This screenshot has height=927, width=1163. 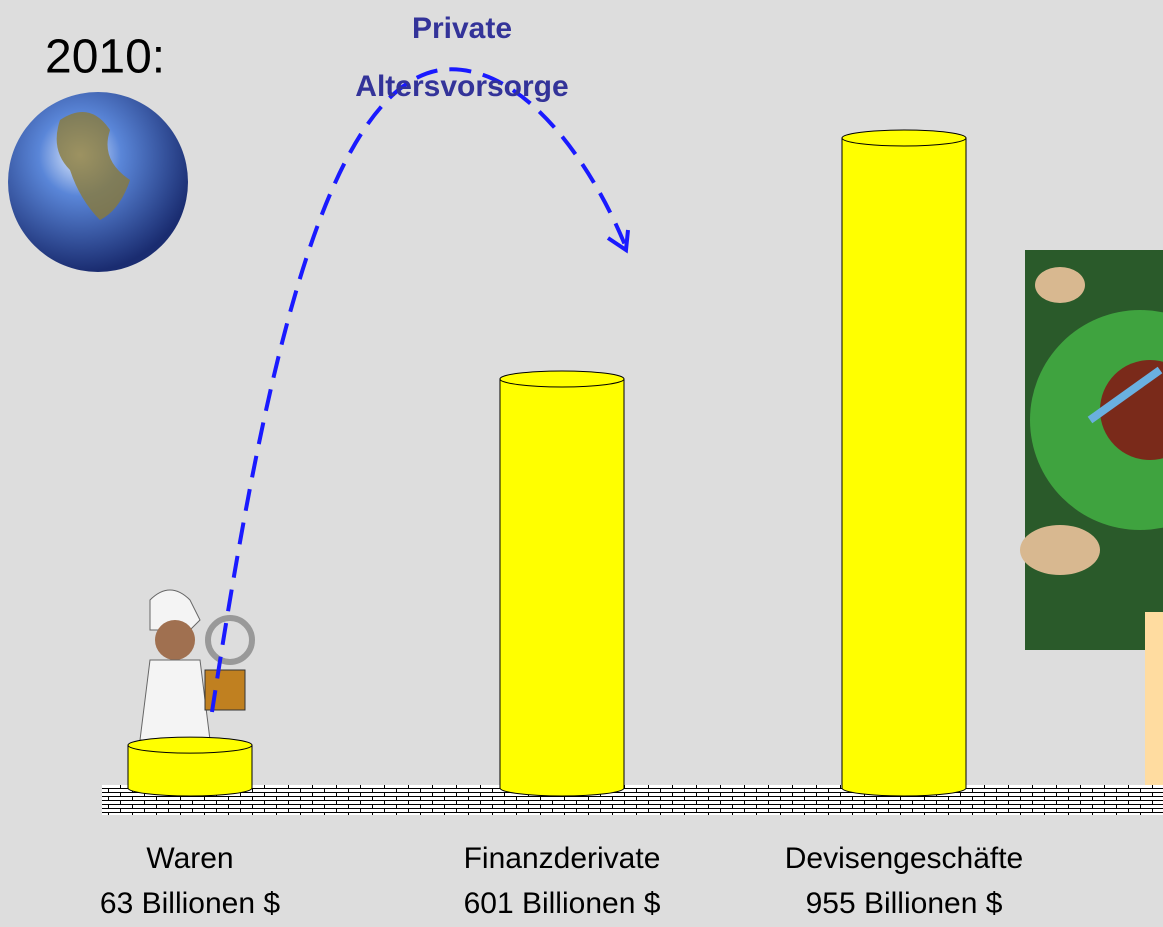 What do you see at coordinates (562, 858) in the screenshot?
I see `category-label: Finanzderivate` at bounding box center [562, 858].